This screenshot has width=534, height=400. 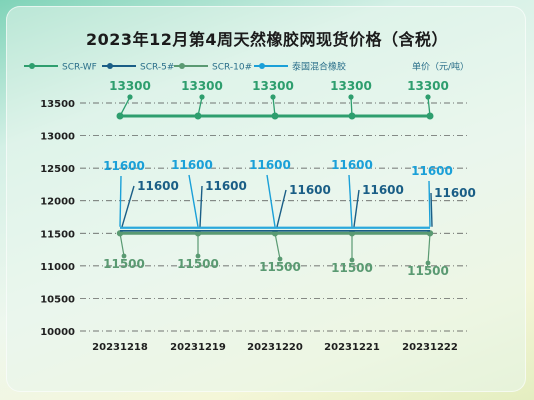 What do you see at coordinates (455, 193) in the screenshot?
I see `data-label-scr5-4: 11600` at bounding box center [455, 193].